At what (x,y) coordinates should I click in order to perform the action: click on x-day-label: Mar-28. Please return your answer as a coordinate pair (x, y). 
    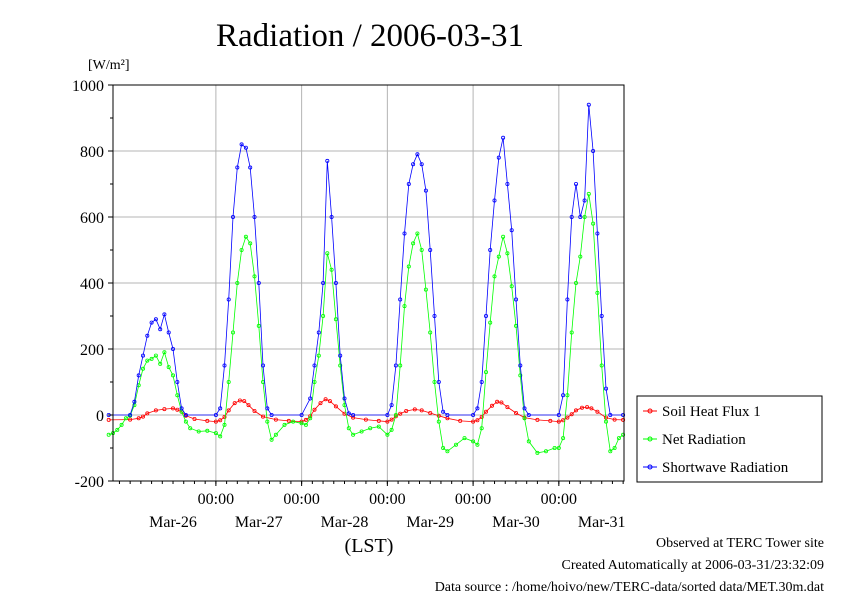
    Looking at the image, I should click on (345, 522).